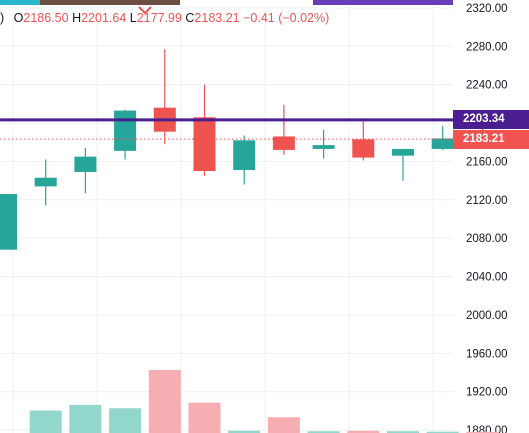 This screenshot has height=433, width=529. I want to click on legend-paren: ), so click(2, 18).